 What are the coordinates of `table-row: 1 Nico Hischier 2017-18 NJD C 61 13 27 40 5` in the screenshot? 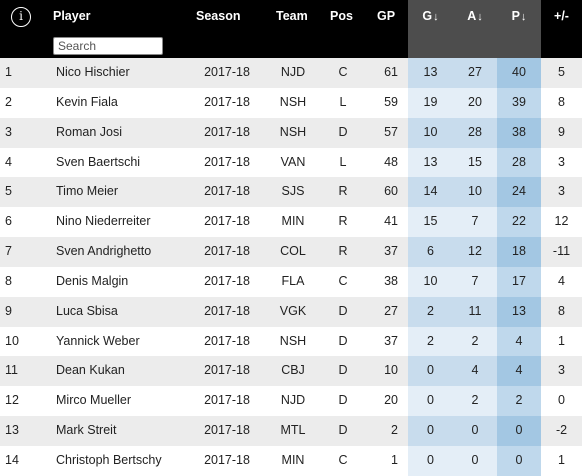 It's located at (291, 73).